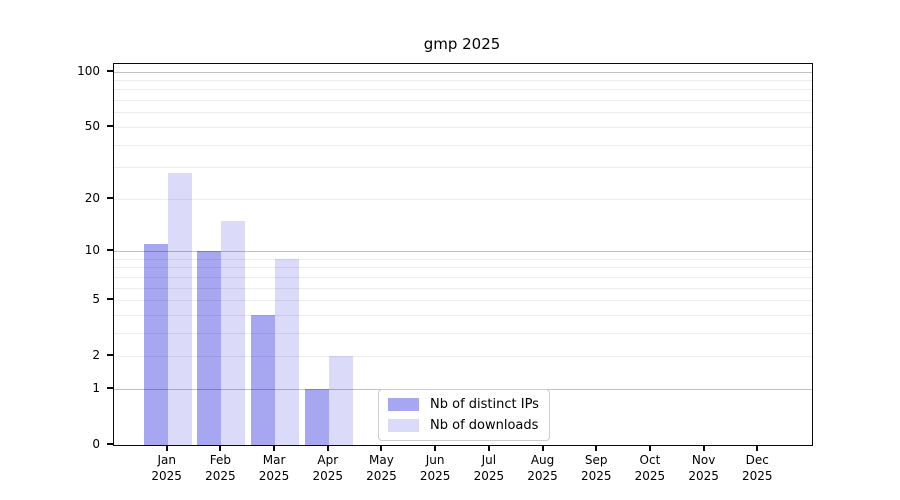 The height and width of the screenshot is (500, 900). I want to click on x-tick-label: May 2025, so click(381, 468).